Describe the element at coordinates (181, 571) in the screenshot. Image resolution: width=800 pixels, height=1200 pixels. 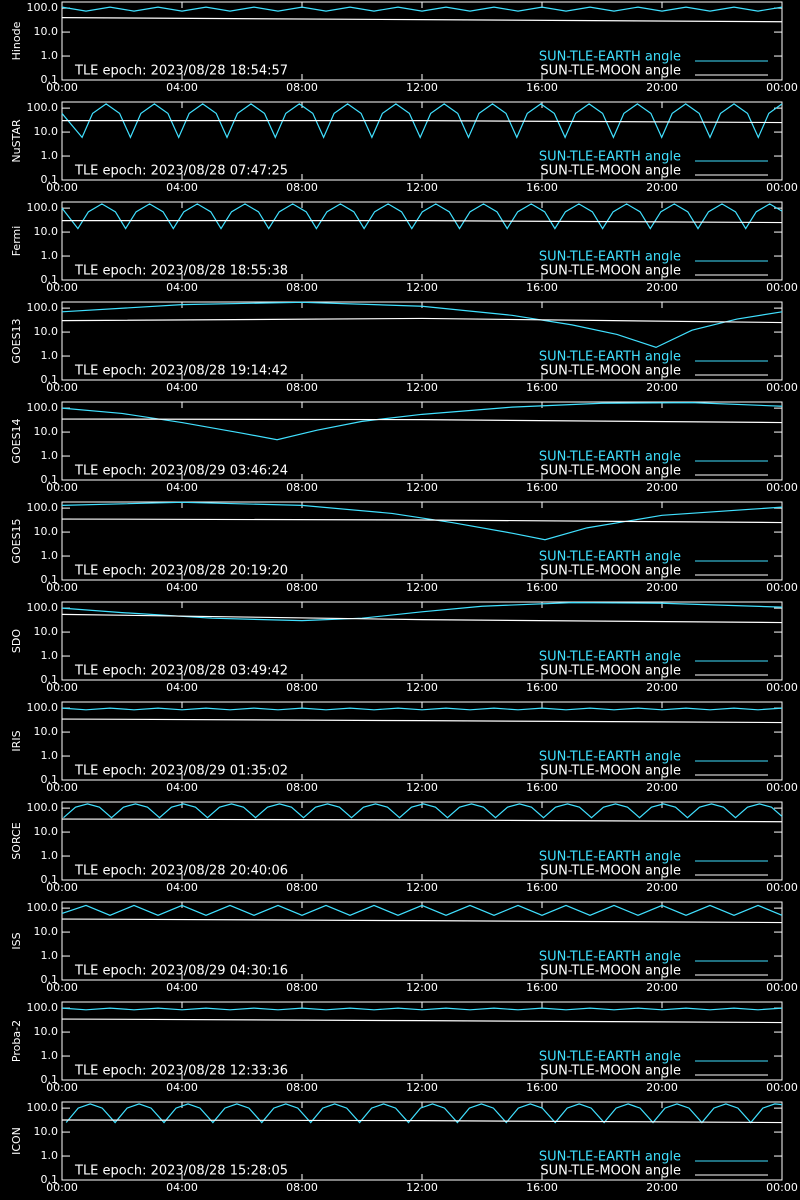
I see `annotation: TLE epoch: 2023/08/28 20:19:20` at that location.